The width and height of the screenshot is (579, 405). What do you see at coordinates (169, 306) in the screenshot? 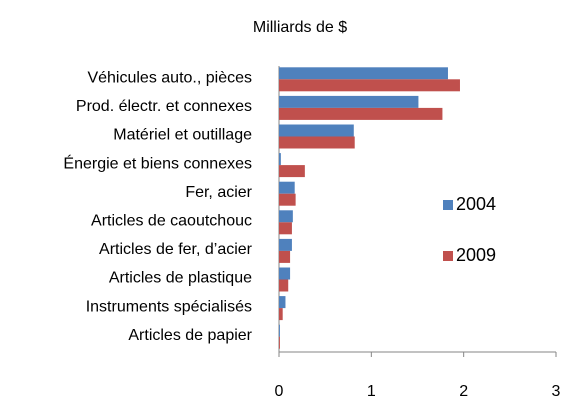
I see `y-tick-label: Instruments spécialisés` at bounding box center [169, 306].